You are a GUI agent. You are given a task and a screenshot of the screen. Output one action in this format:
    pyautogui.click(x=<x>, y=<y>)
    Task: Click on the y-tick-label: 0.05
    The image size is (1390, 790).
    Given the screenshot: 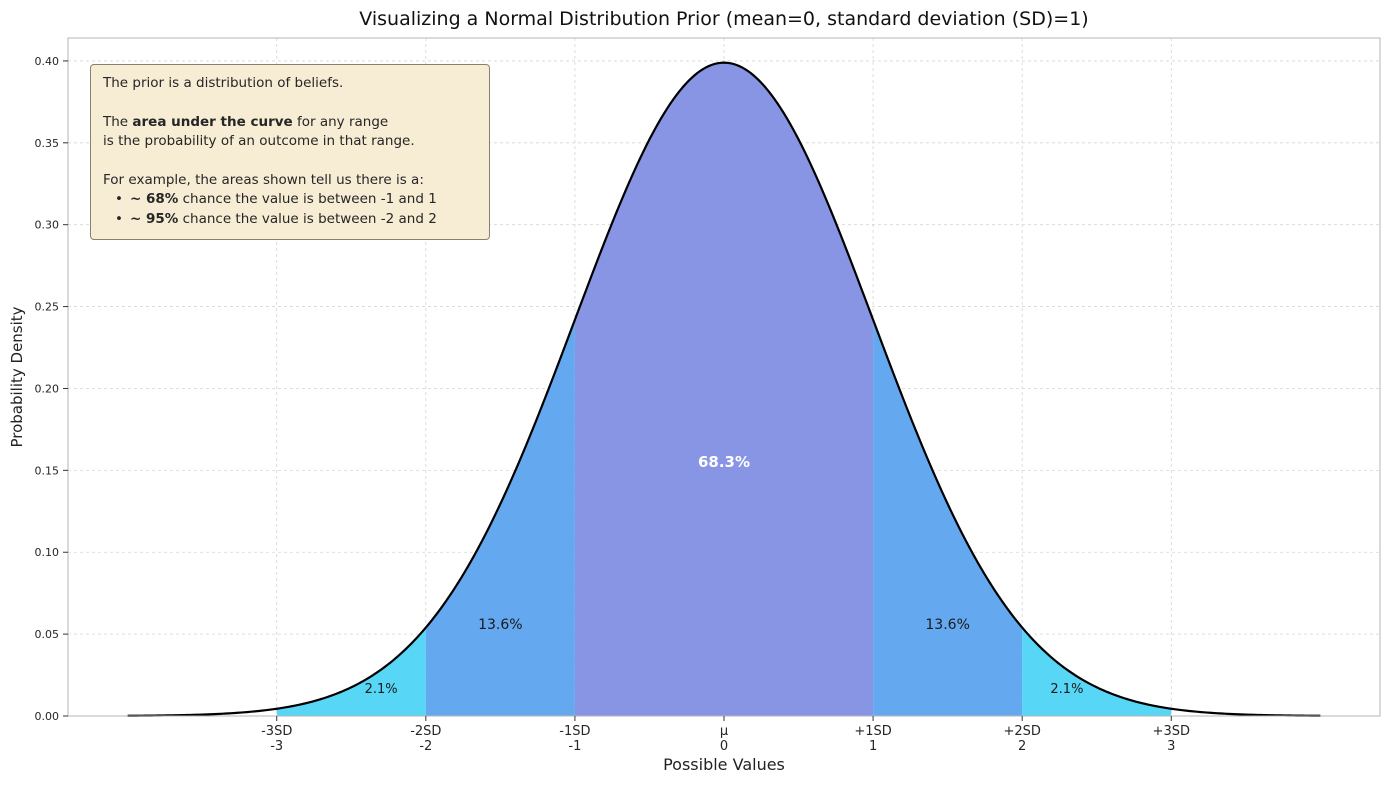 What is the action you would take?
    pyautogui.click(x=47, y=634)
    